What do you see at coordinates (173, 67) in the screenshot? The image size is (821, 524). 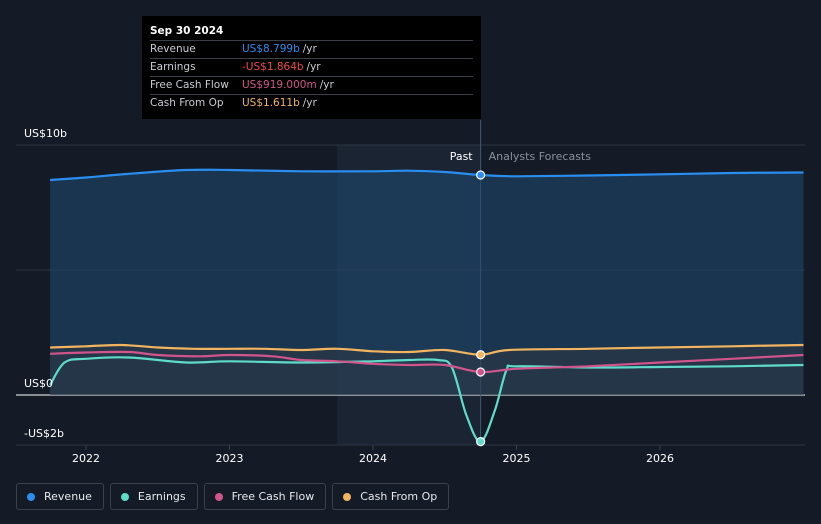 I see `tooltip-row-label: Earnings` at bounding box center [173, 67].